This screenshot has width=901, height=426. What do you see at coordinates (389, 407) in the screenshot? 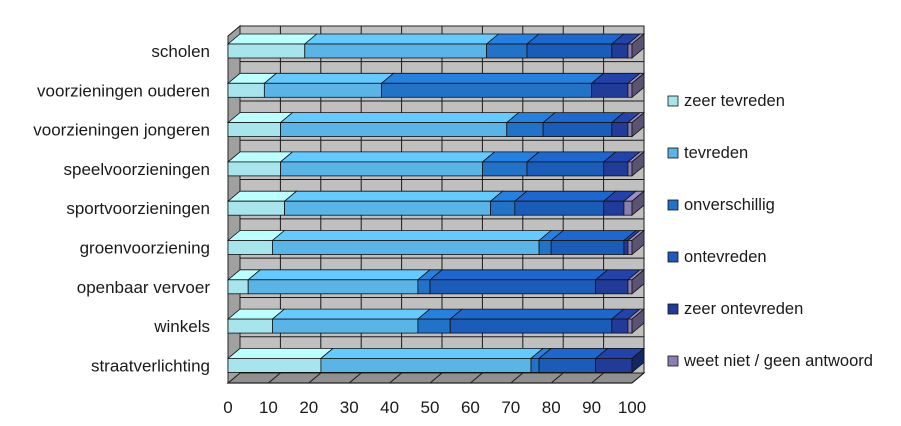
I see `x-tick-label: 40` at bounding box center [389, 407].